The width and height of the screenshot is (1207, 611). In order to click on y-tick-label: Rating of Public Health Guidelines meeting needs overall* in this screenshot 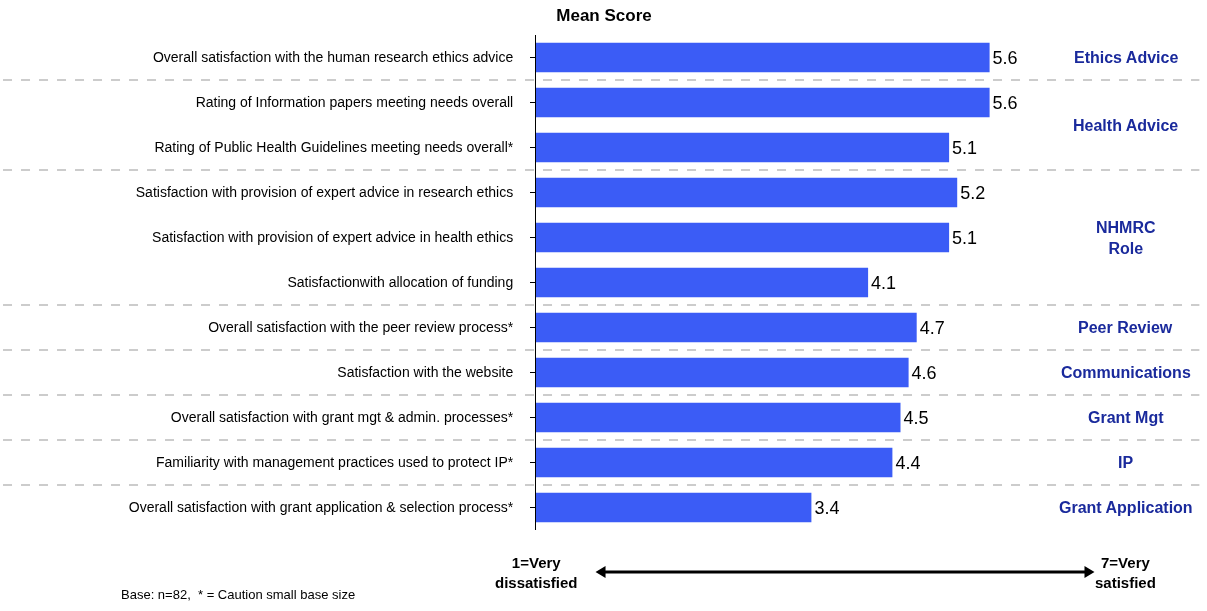, I will do `click(334, 147)`.